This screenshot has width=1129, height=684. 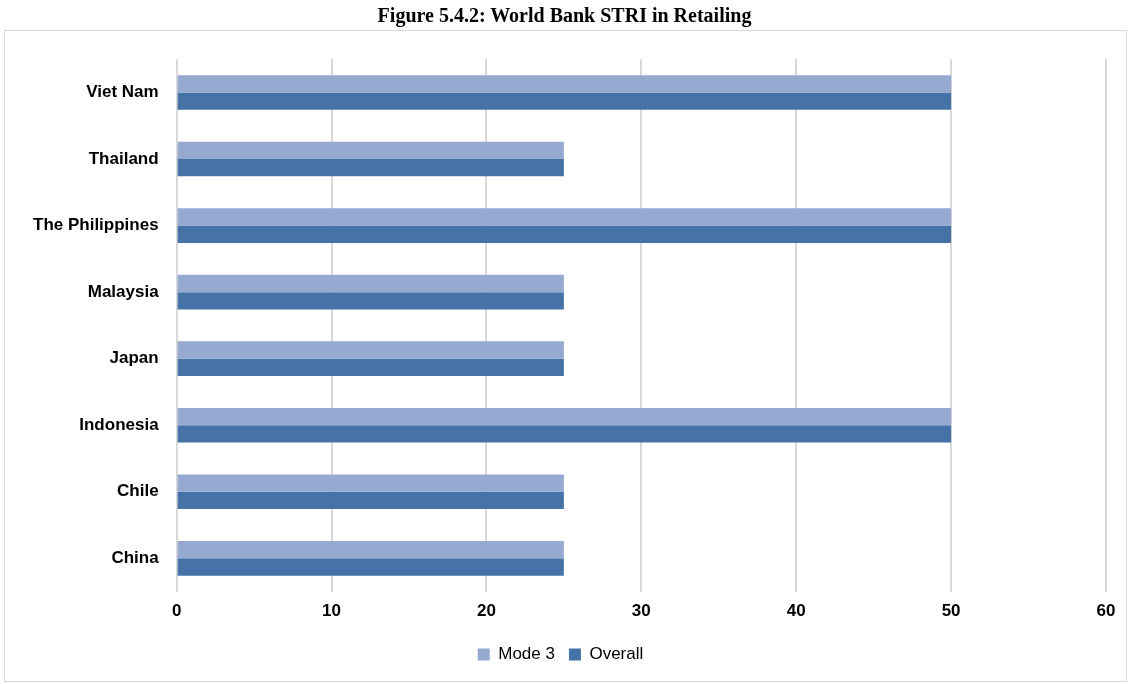 I want to click on y-tick-label: Thailand, so click(x=123, y=158).